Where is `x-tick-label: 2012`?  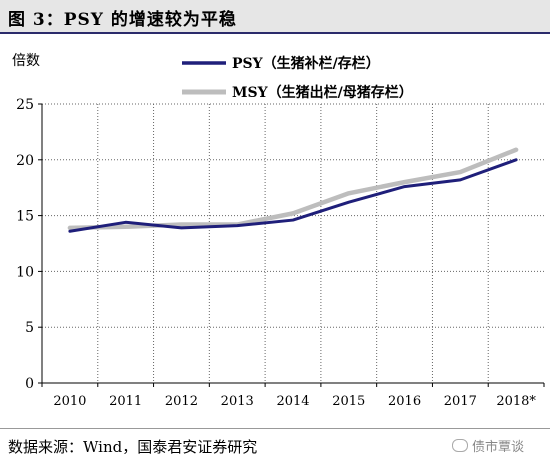
x-tick-label: 2012 is located at coordinates (181, 401).